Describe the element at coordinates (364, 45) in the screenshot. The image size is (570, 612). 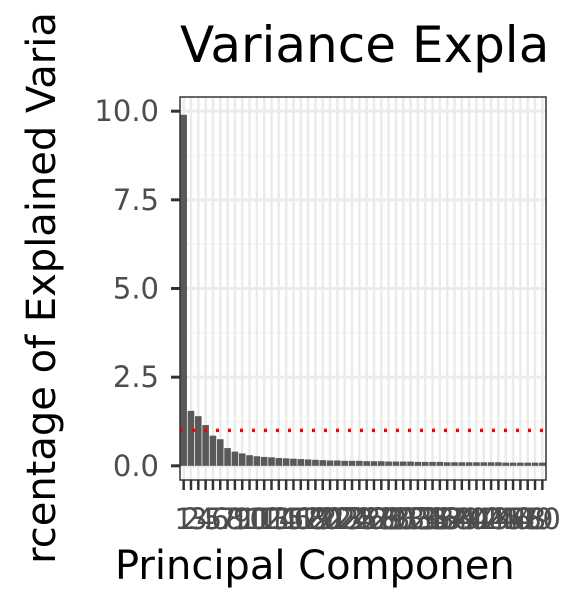
I see `chart-title: Variance Expla` at that location.